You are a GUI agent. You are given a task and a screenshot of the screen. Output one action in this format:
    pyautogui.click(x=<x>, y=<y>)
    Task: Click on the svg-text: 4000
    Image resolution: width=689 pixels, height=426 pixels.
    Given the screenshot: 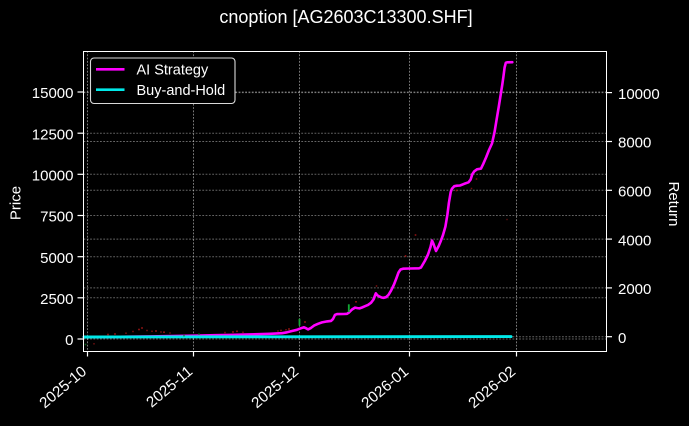 What is the action you would take?
    pyautogui.click(x=634, y=240)
    